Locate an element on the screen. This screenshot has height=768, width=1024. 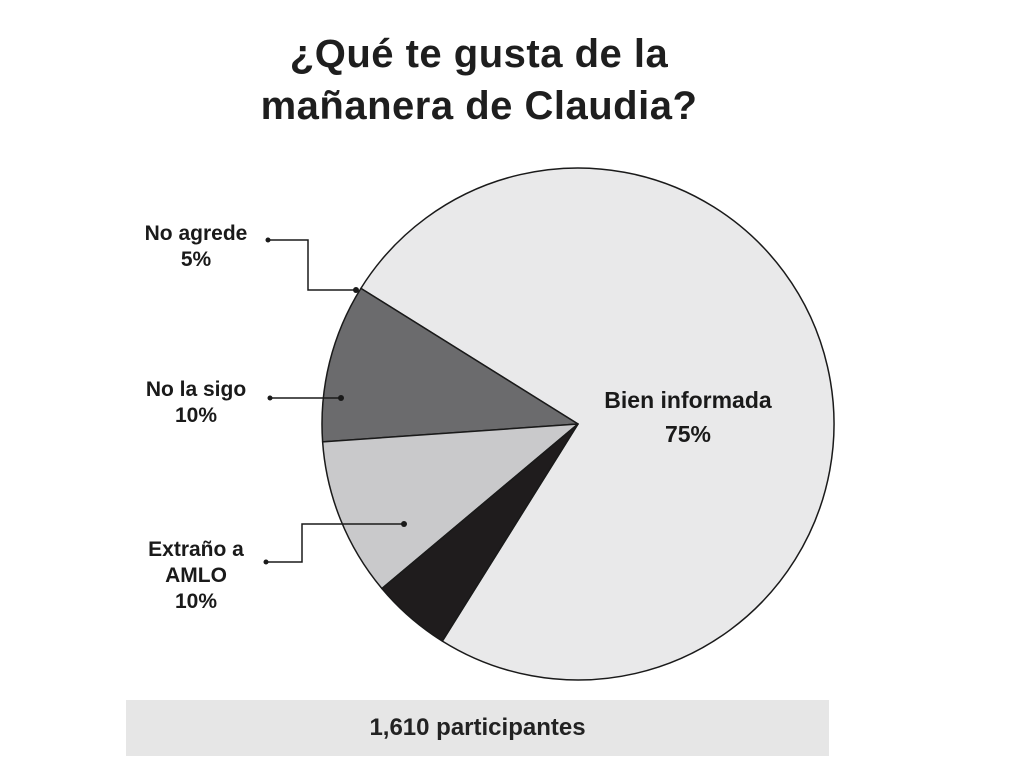
slice-value-3: 10% is located at coordinates (196, 415).